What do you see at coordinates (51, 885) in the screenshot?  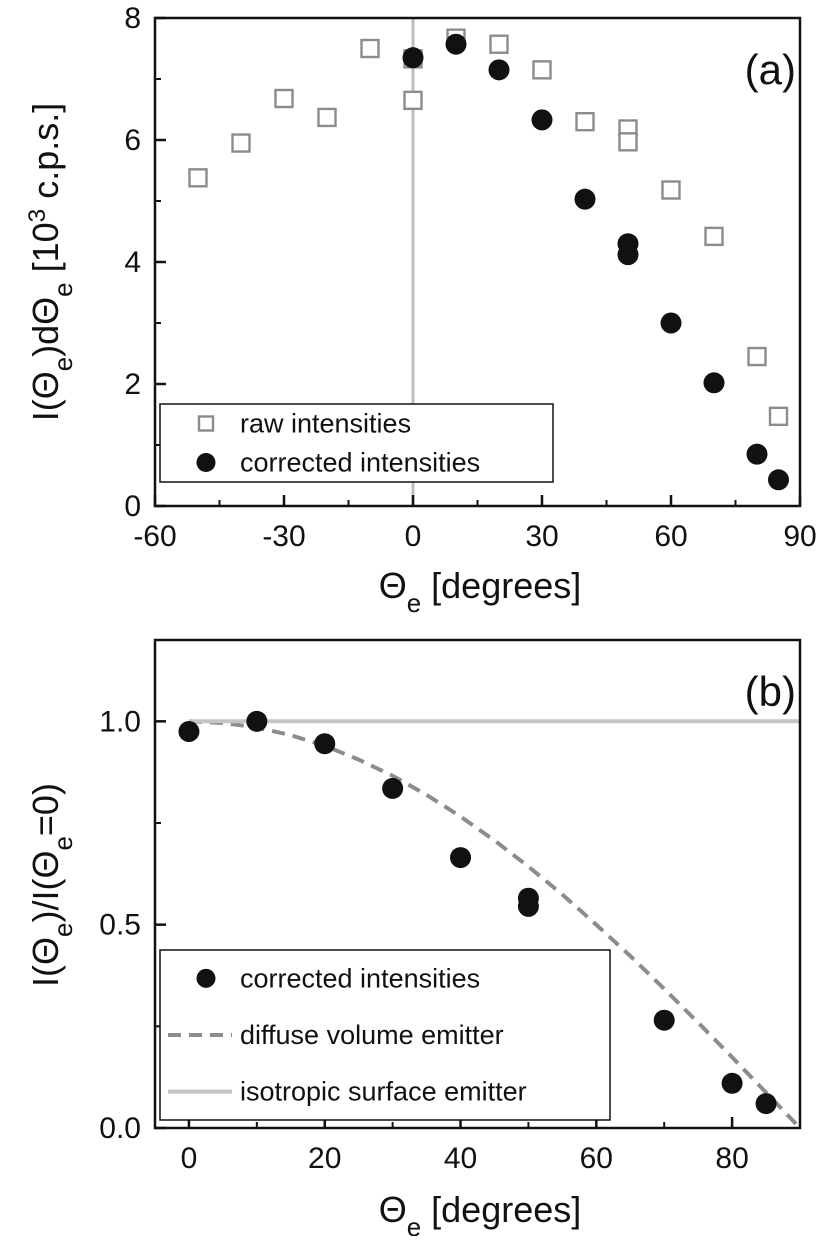 I see `y-axis-label: I(Θe)/I(Θe=0)` at bounding box center [51, 885].